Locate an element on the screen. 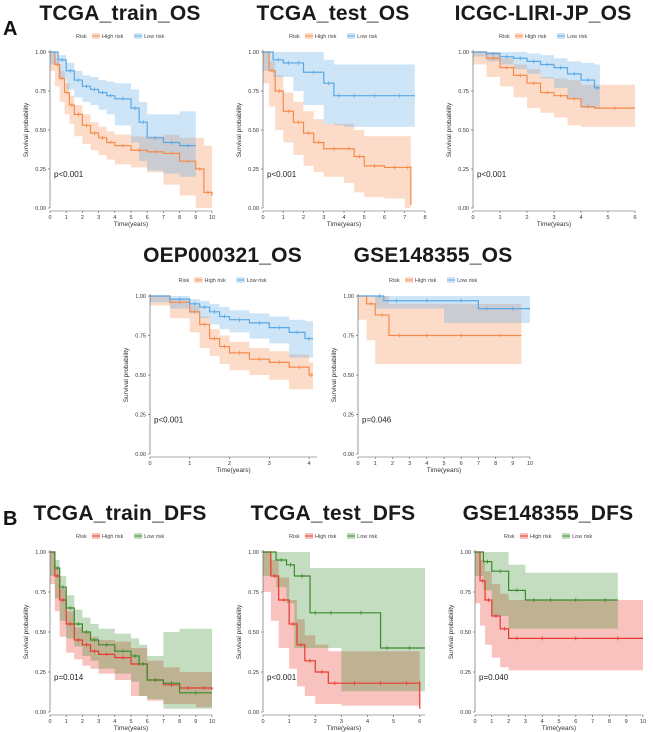  plot-title: TCGA_train_DFS is located at coordinates (120, 513).